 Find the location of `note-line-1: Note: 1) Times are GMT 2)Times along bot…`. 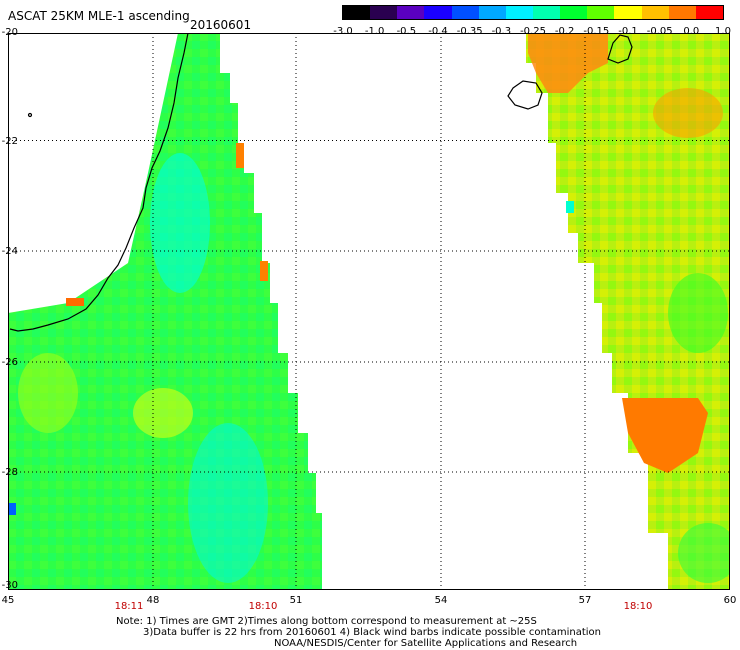

note-line-1: Note: 1) Times are GMT 2)Times along bot… is located at coordinates (326, 621).